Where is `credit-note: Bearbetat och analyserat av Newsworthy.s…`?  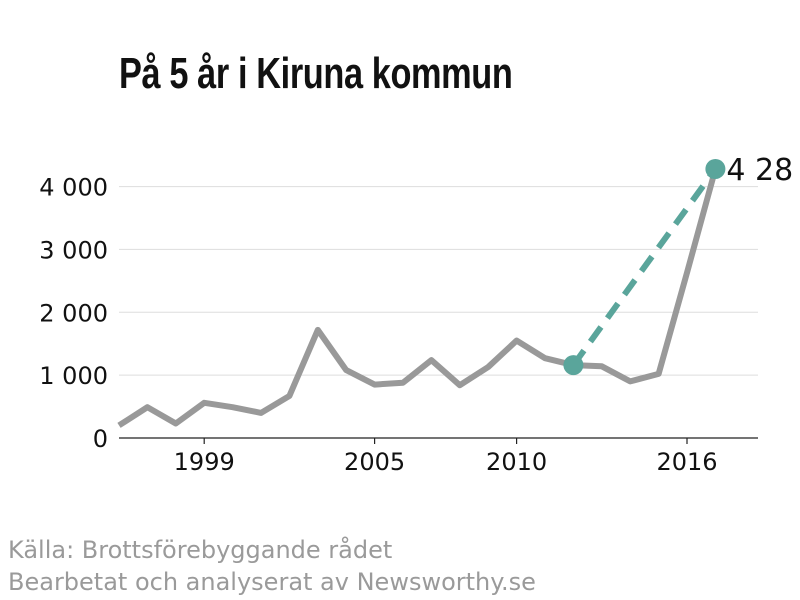 credit-note: Bearbetat och analyserat av Newsworthy.s… is located at coordinates (272, 582).